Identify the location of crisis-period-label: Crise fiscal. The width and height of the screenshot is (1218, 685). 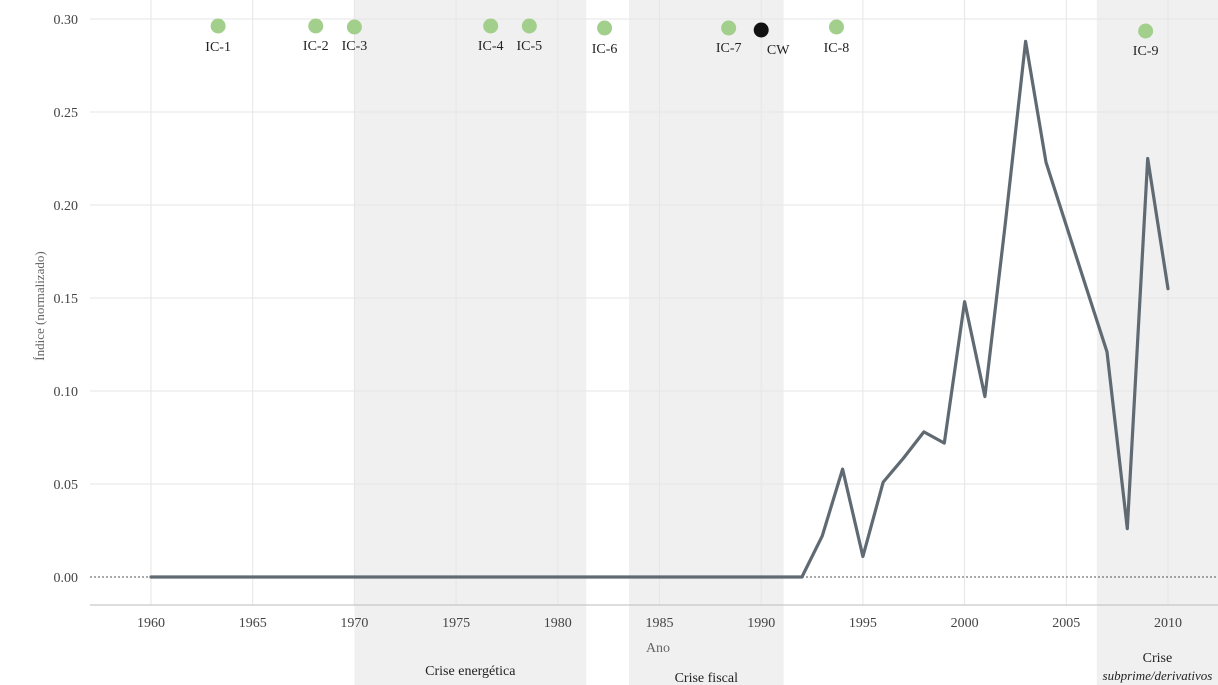
(706, 678).